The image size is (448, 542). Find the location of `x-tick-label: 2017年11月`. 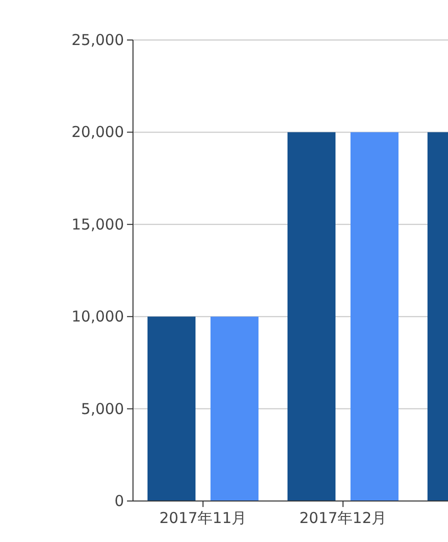

x-tick-label: 2017年11月 is located at coordinates (203, 518).